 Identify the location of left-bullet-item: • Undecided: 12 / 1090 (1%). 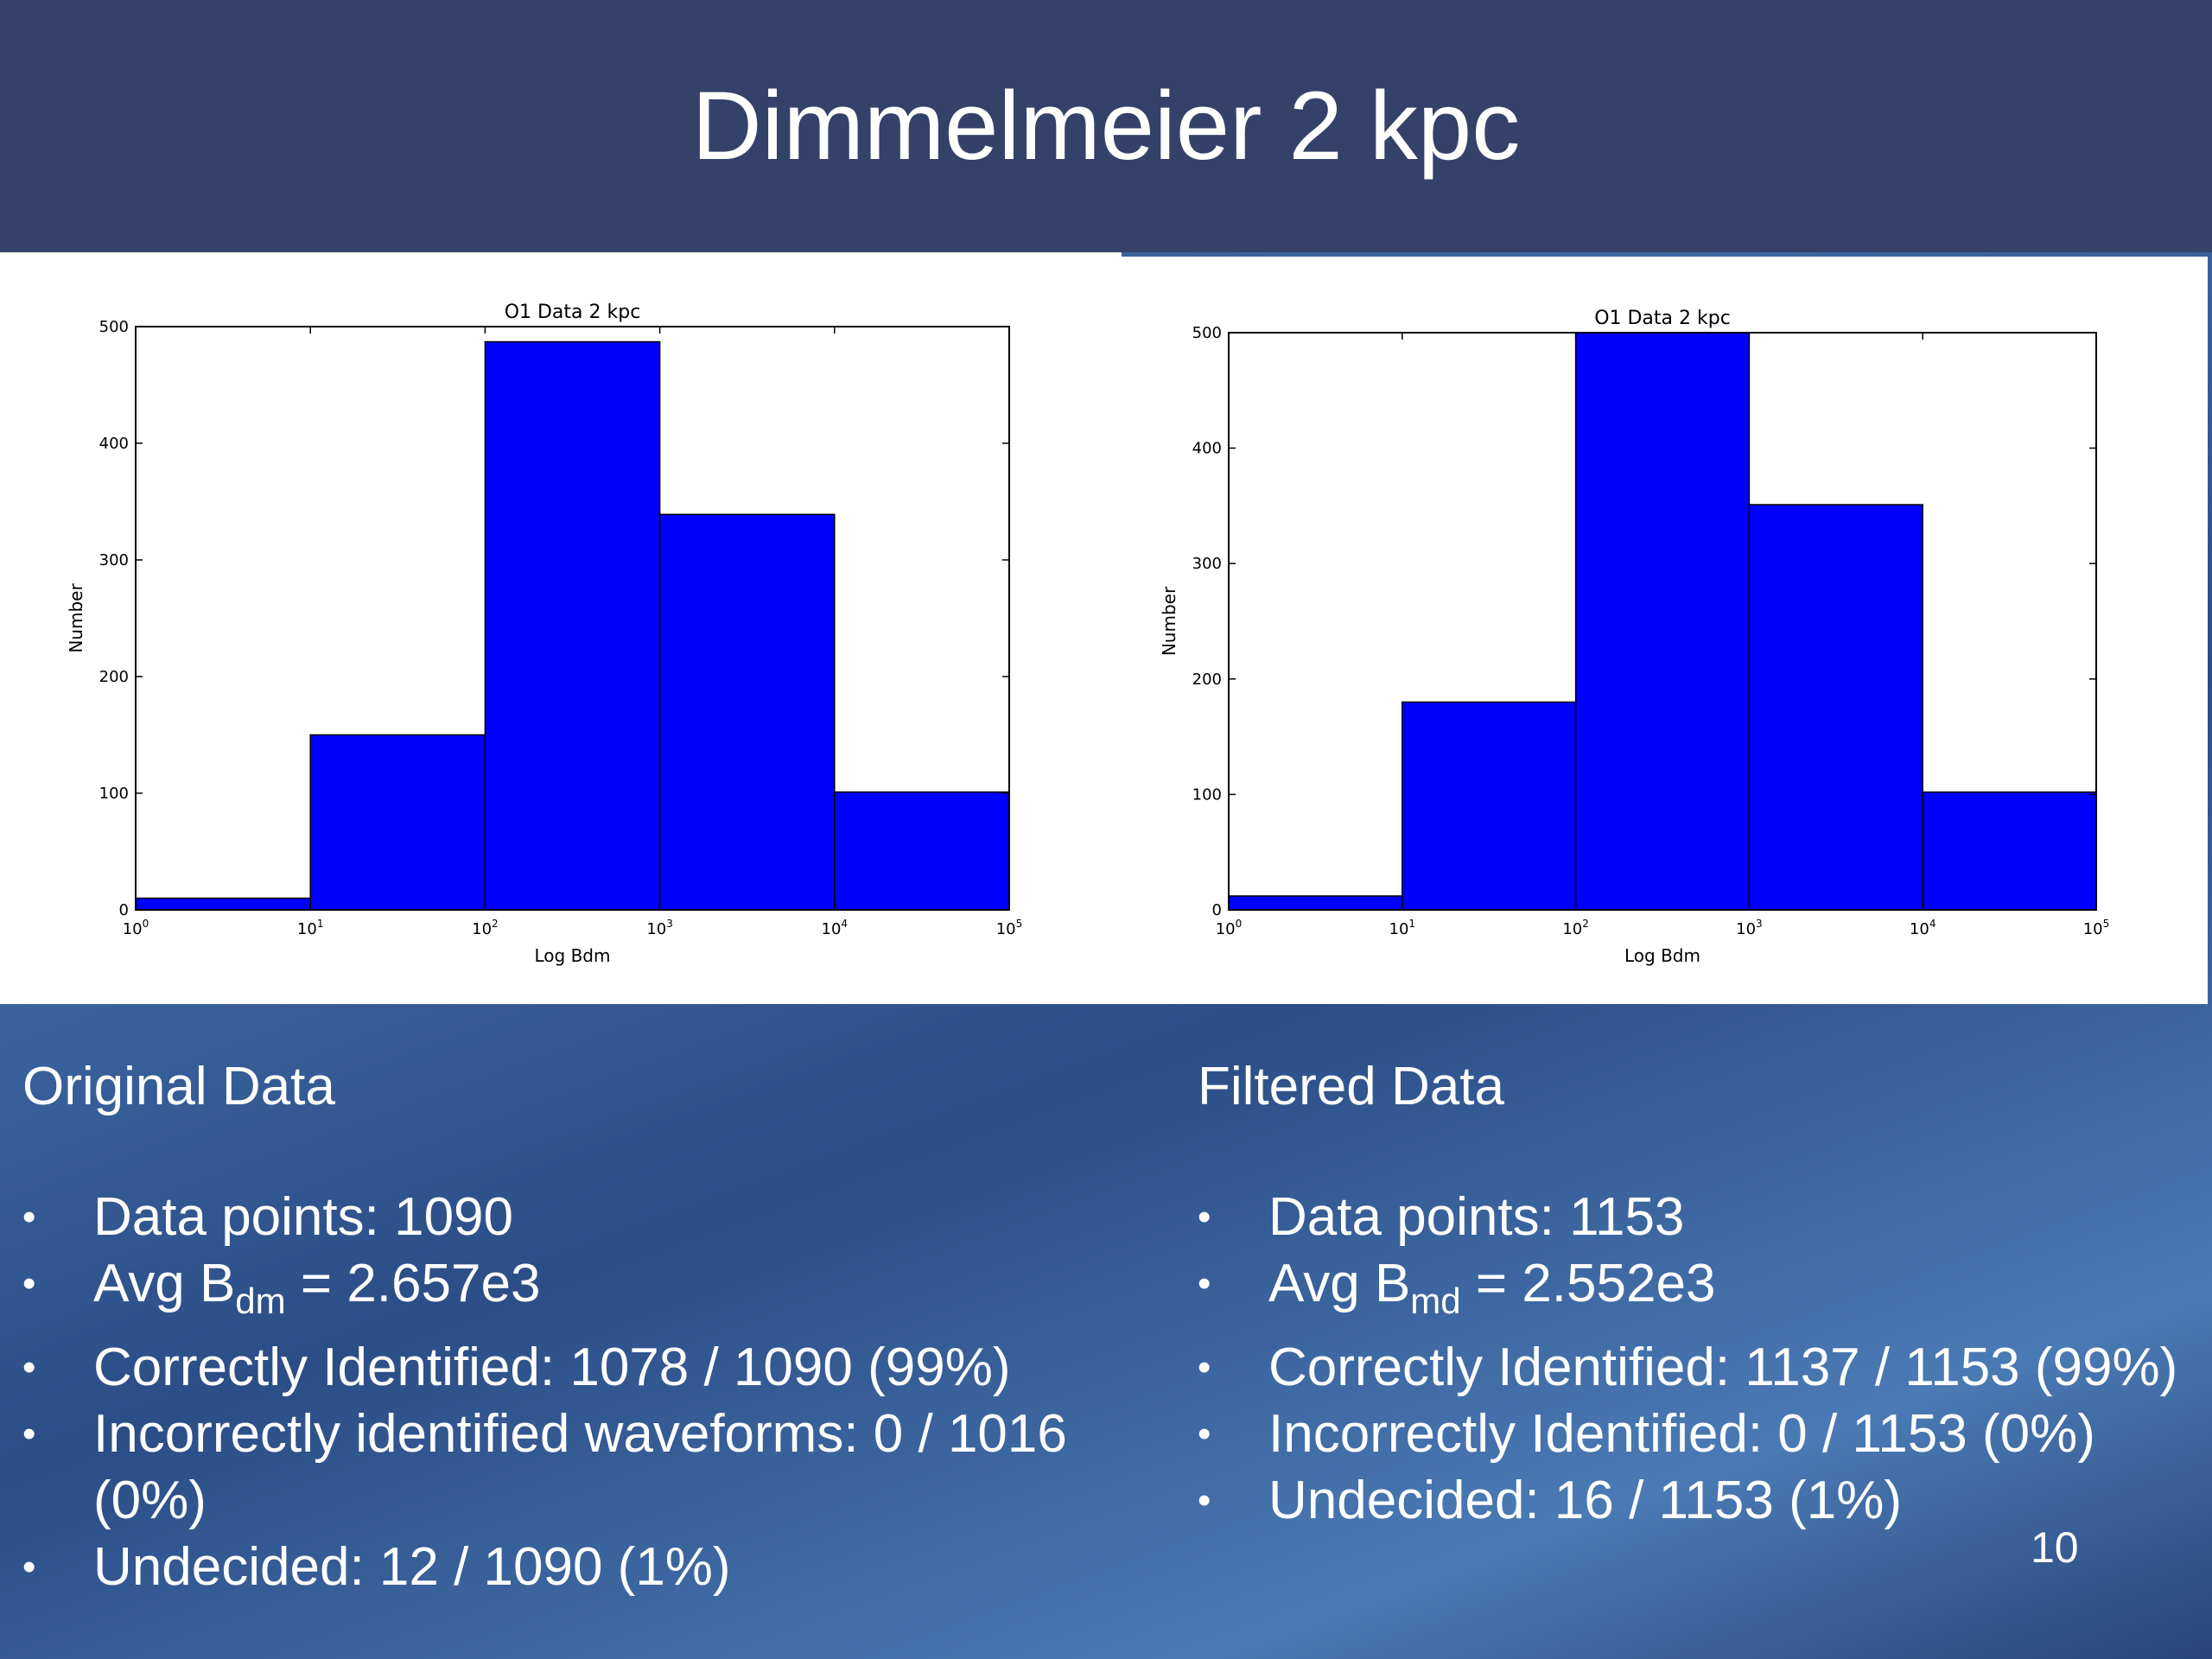
(566, 1567).